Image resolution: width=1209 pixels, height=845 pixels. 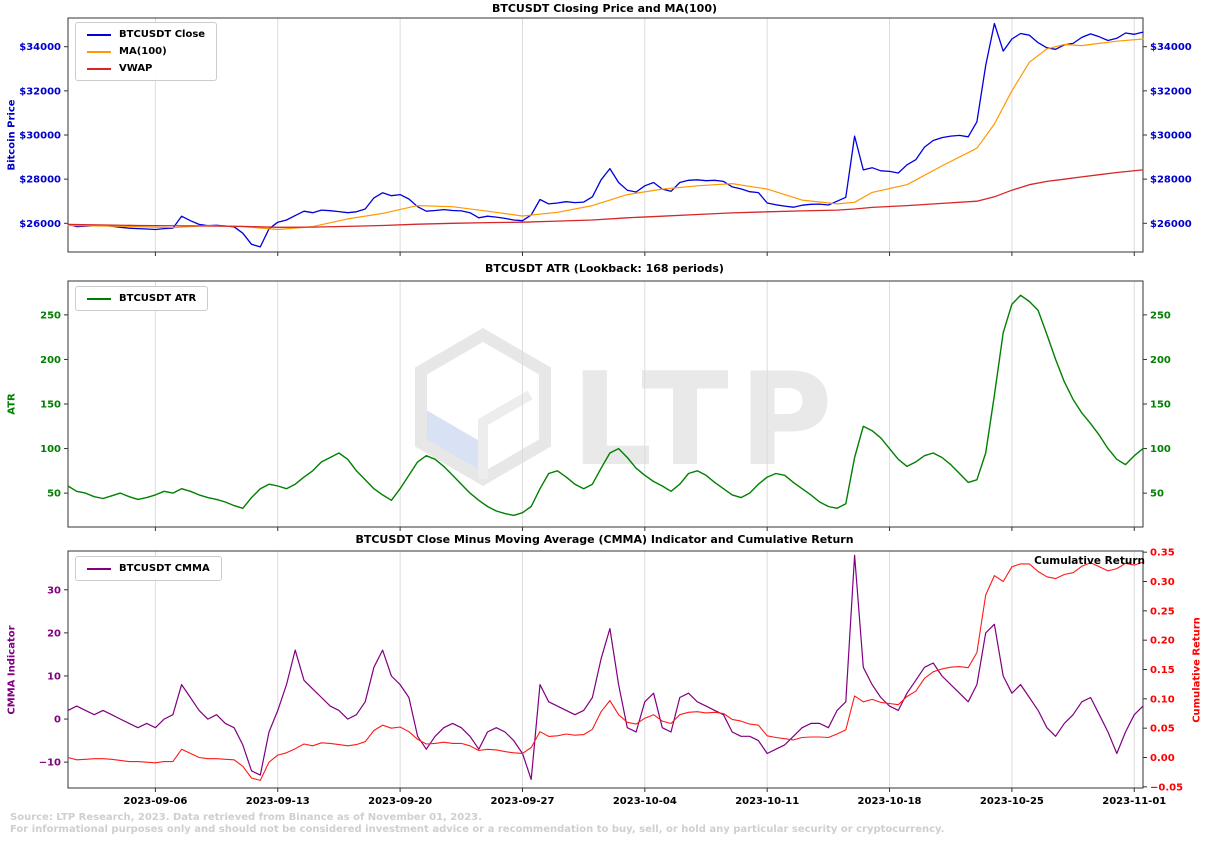 What do you see at coordinates (164, 568) in the screenshot?
I see `legend-label: BTCUSDT CMMA` at bounding box center [164, 568].